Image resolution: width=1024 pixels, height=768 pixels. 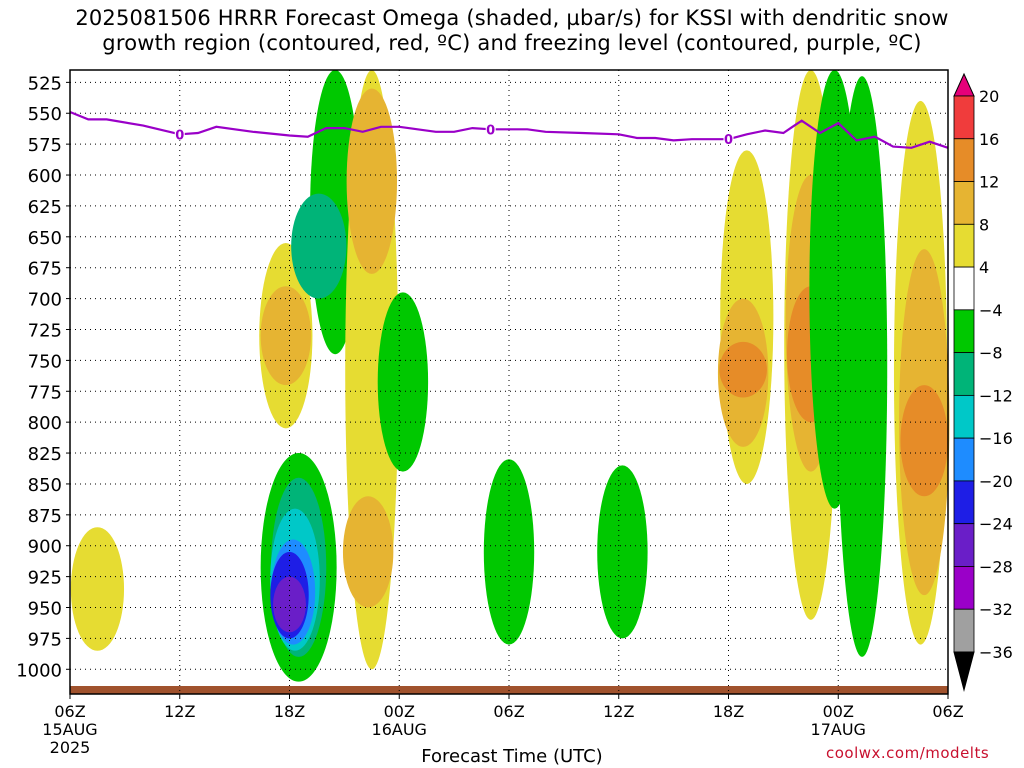 I want to click on x-tick-label-6: 12Z, so click(x=179, y=711).